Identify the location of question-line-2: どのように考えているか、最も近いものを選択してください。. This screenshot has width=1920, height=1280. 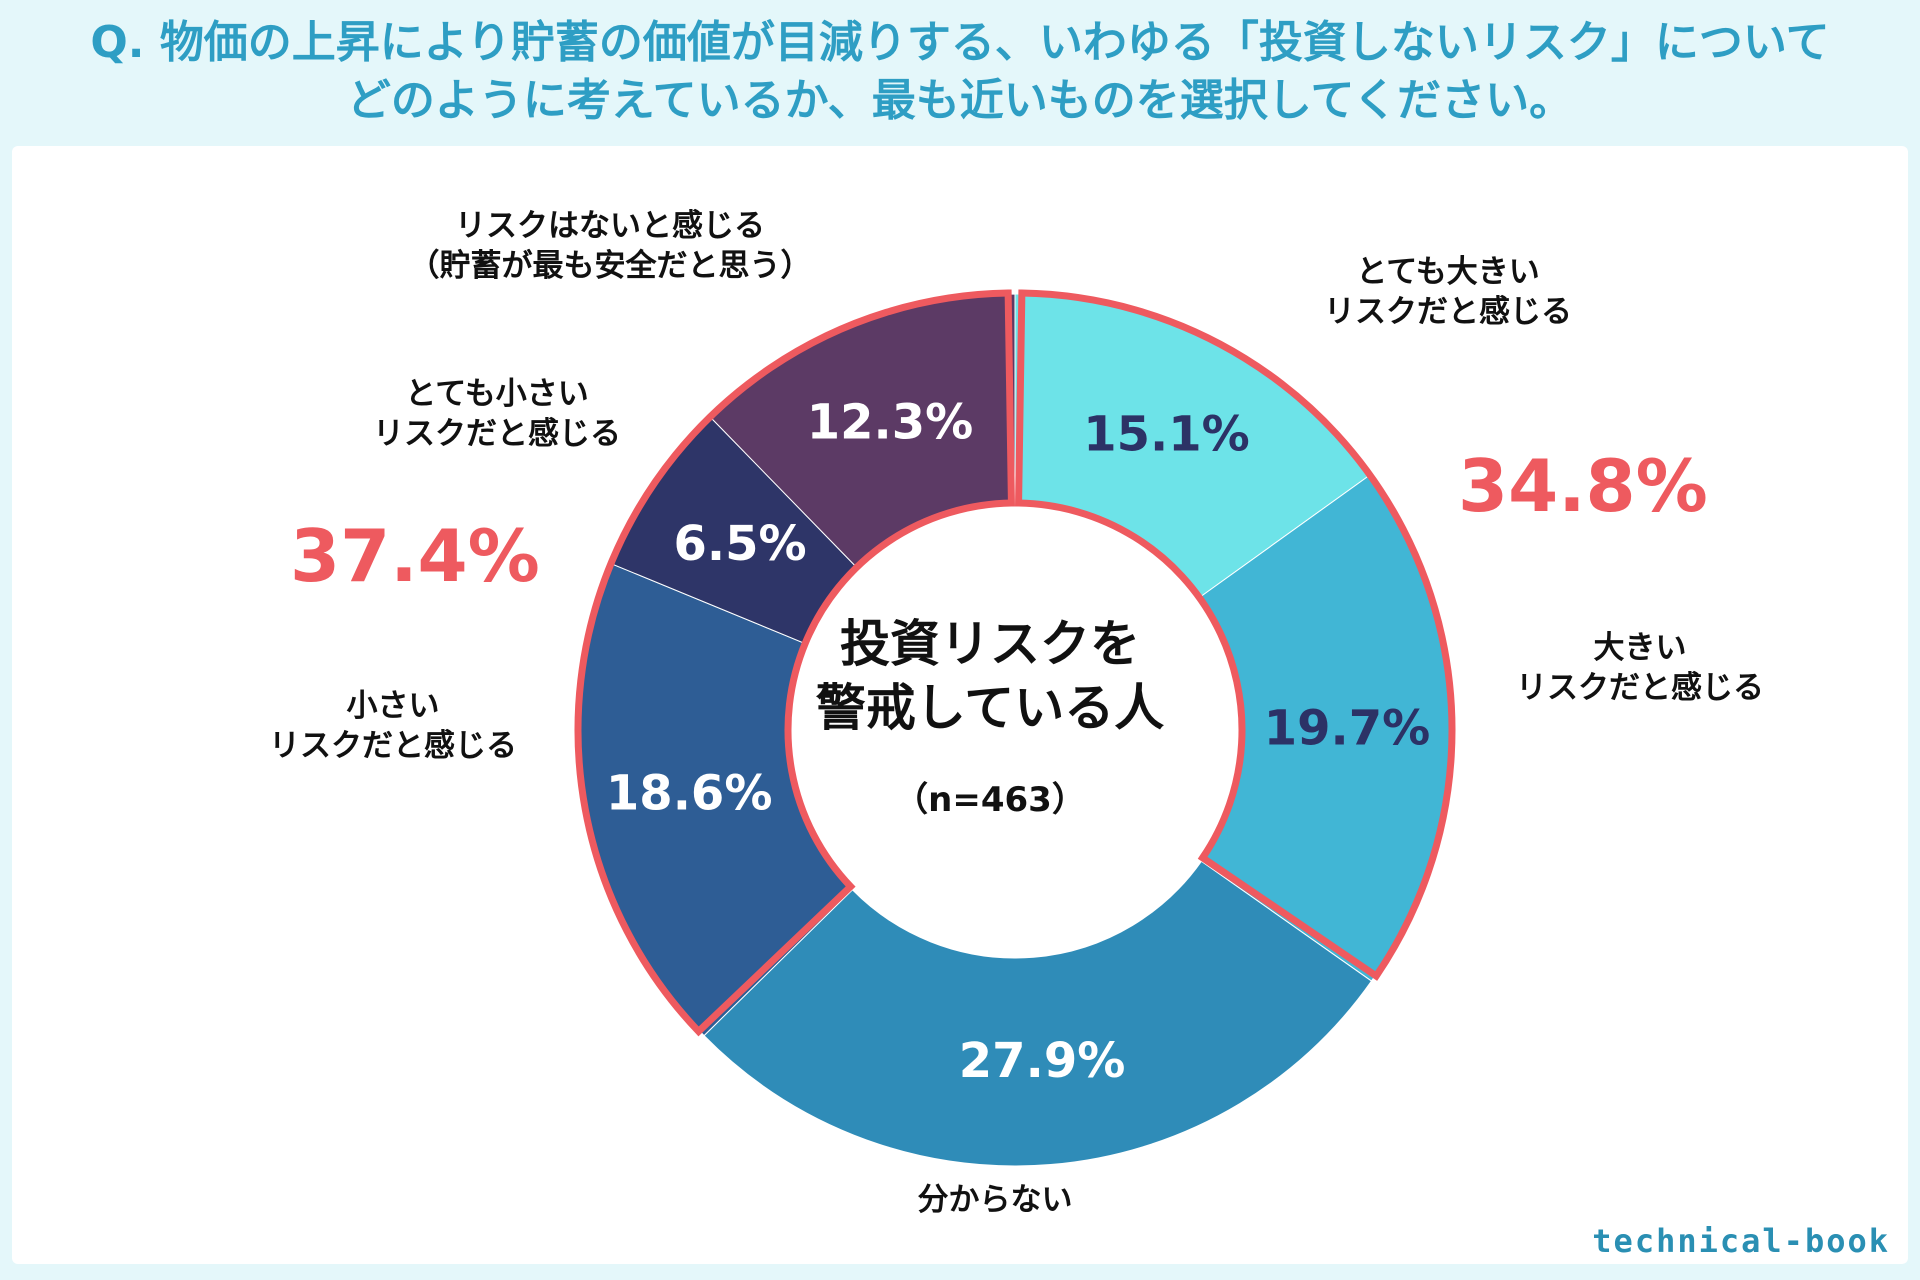
(960, 100).